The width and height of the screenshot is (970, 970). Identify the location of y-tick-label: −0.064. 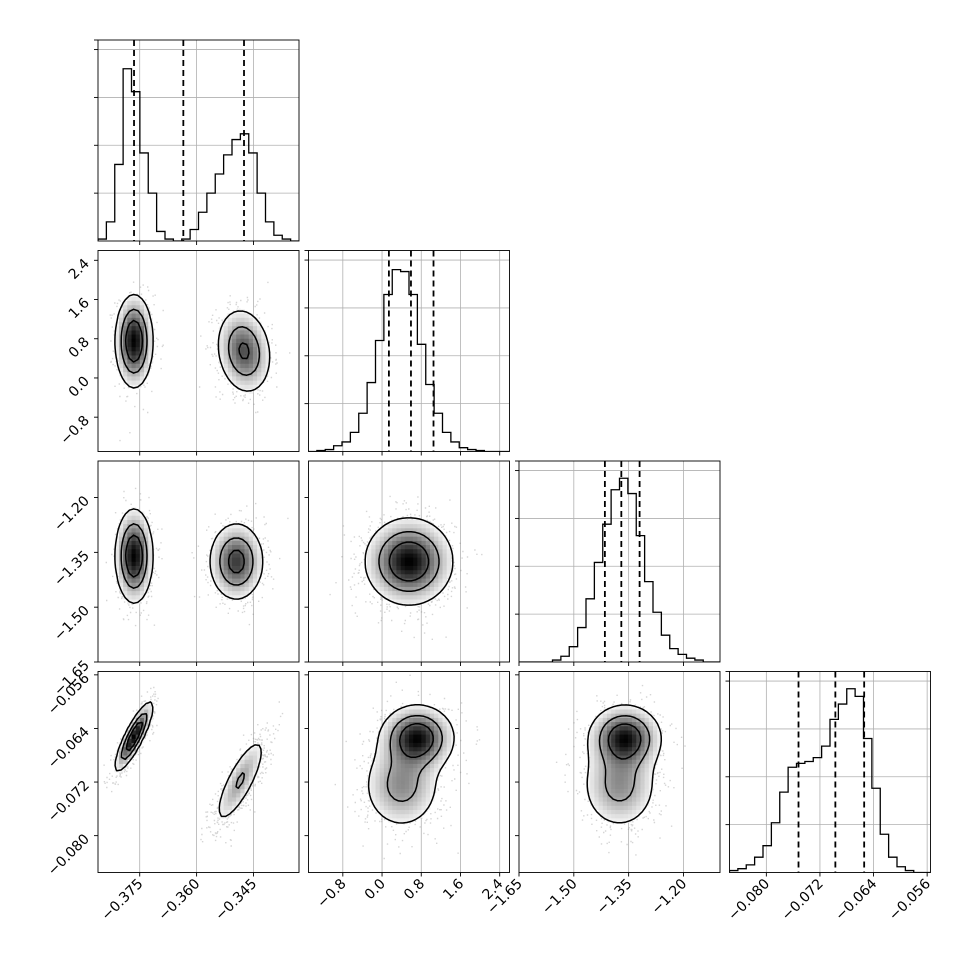
(69, 748).